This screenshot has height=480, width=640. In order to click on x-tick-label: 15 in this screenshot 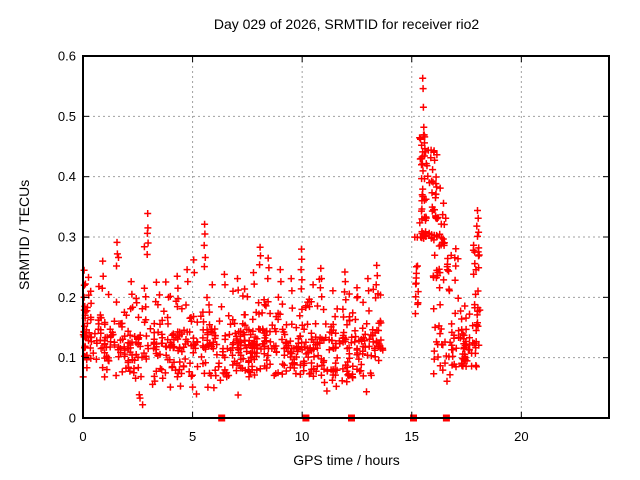, I will do `click(412, 436)`.